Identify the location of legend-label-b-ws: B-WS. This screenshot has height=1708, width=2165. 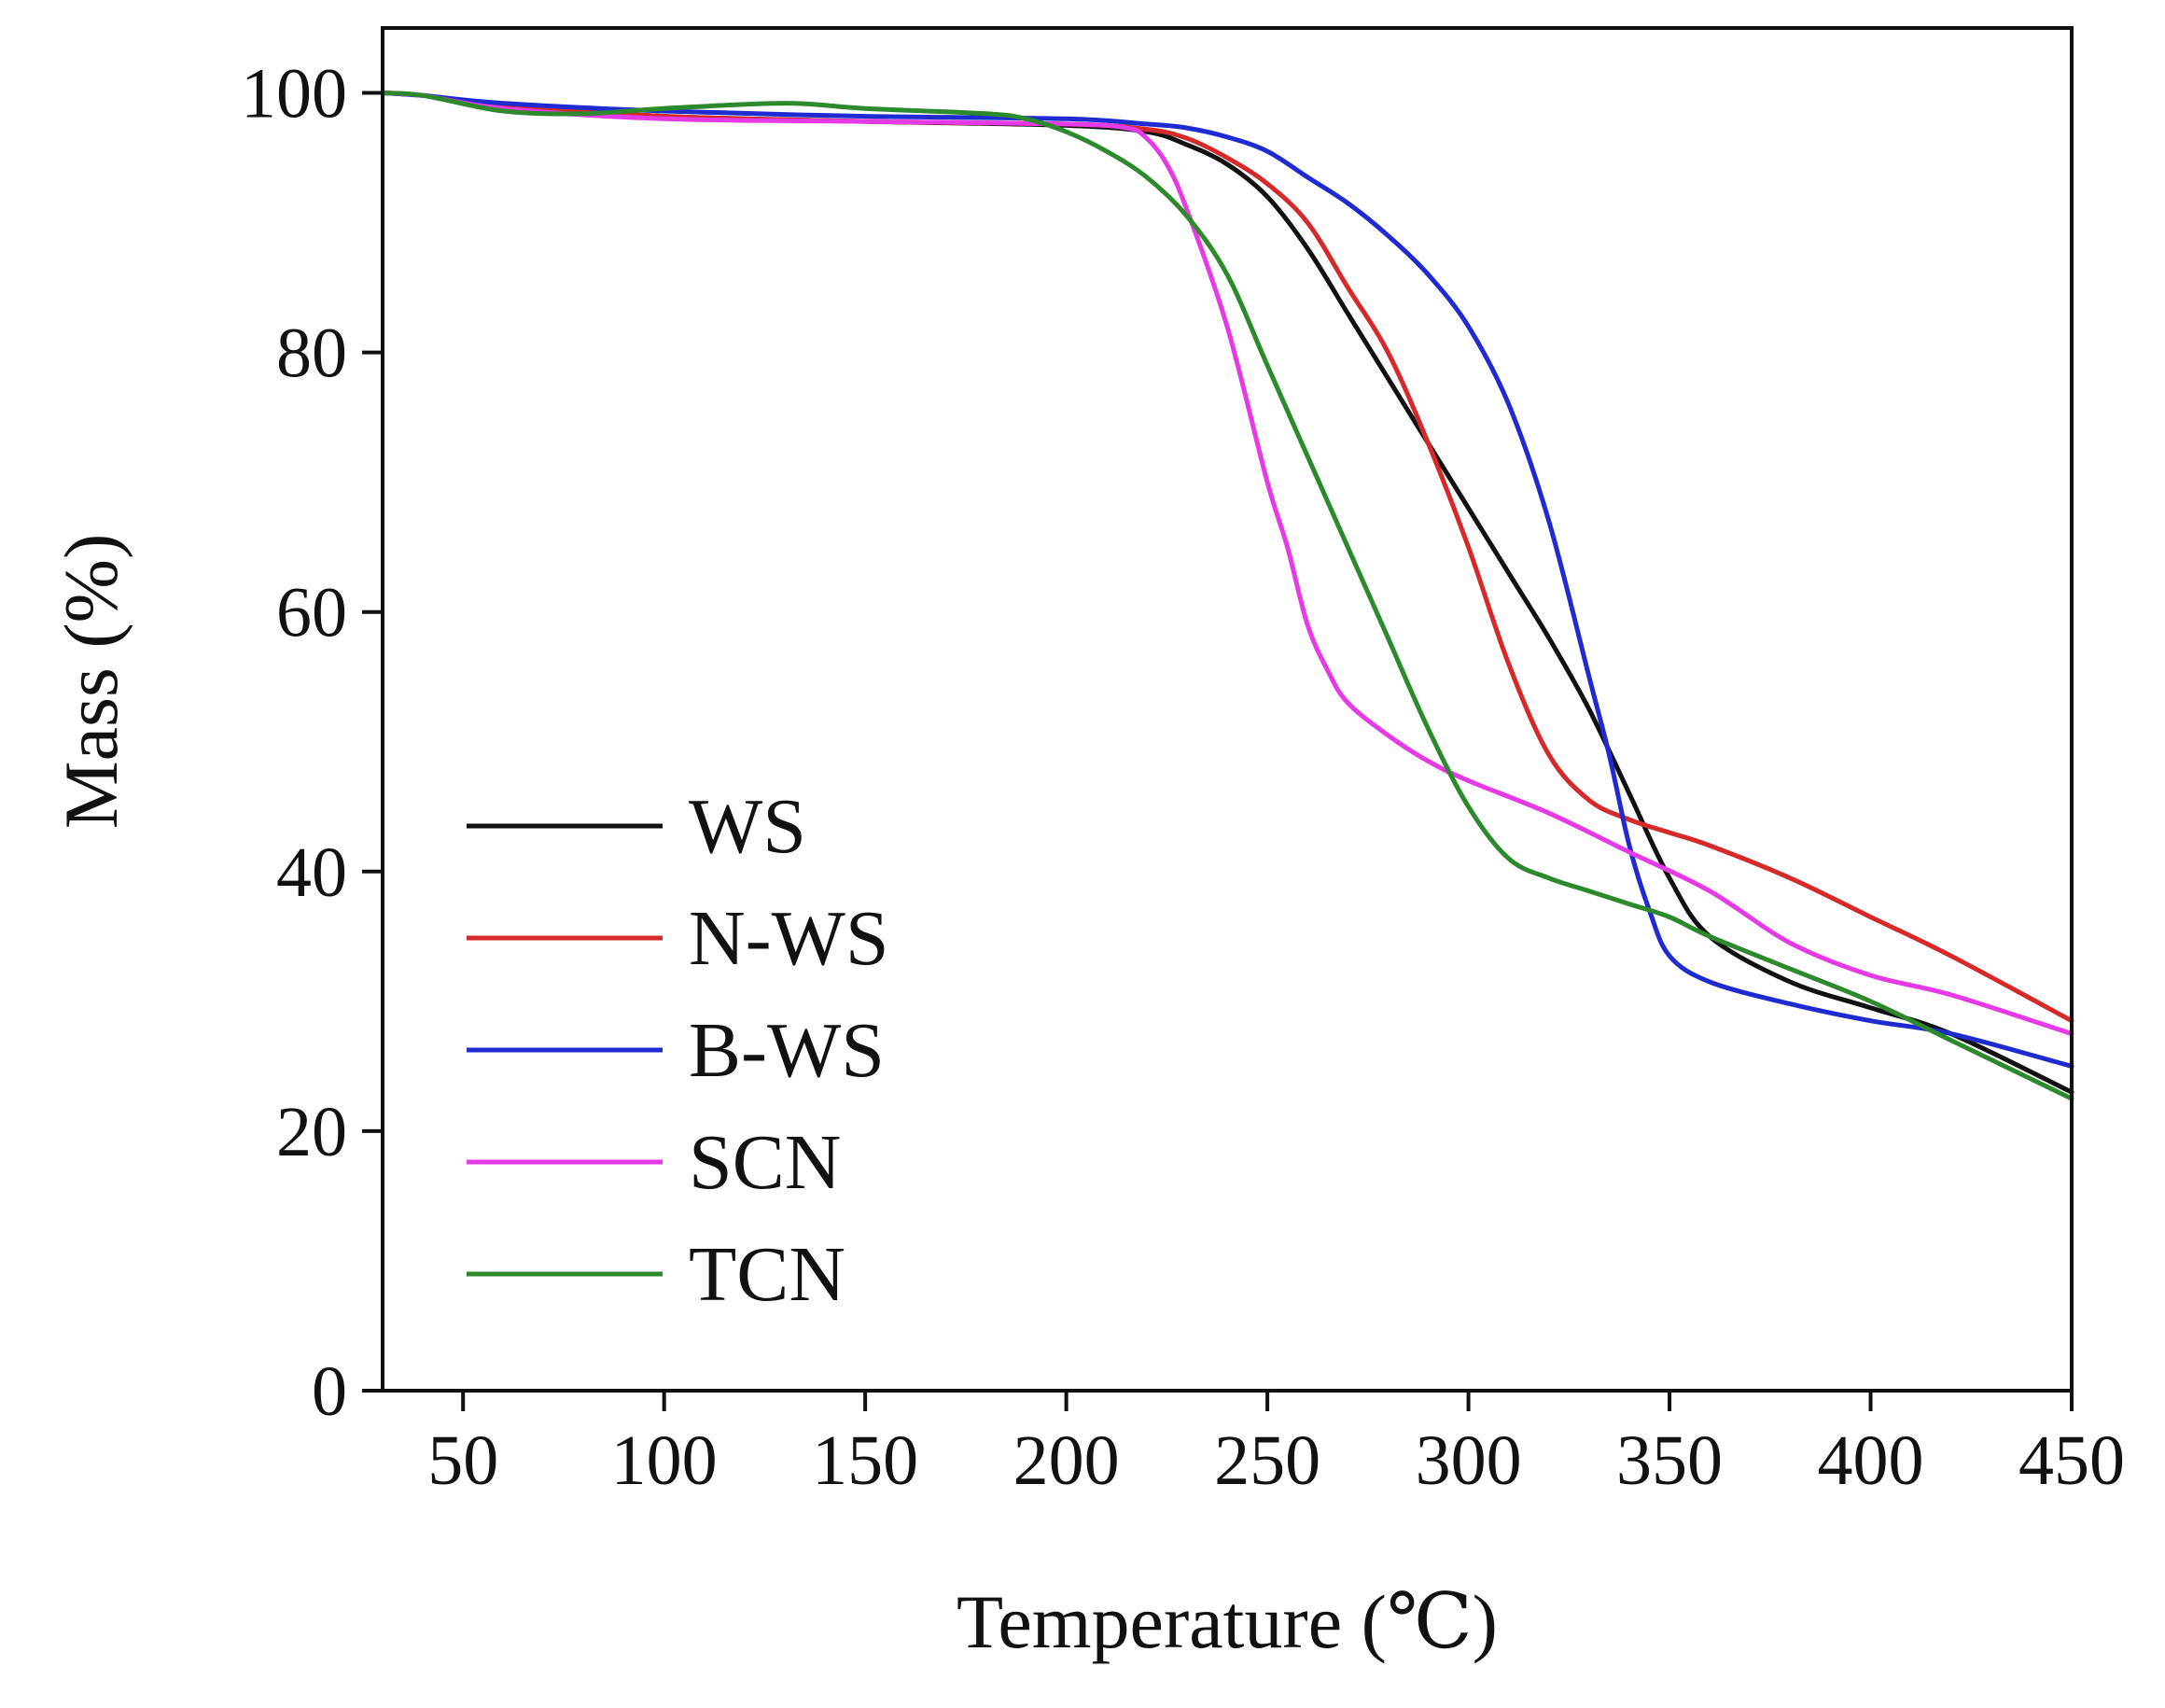
(787, 1050).